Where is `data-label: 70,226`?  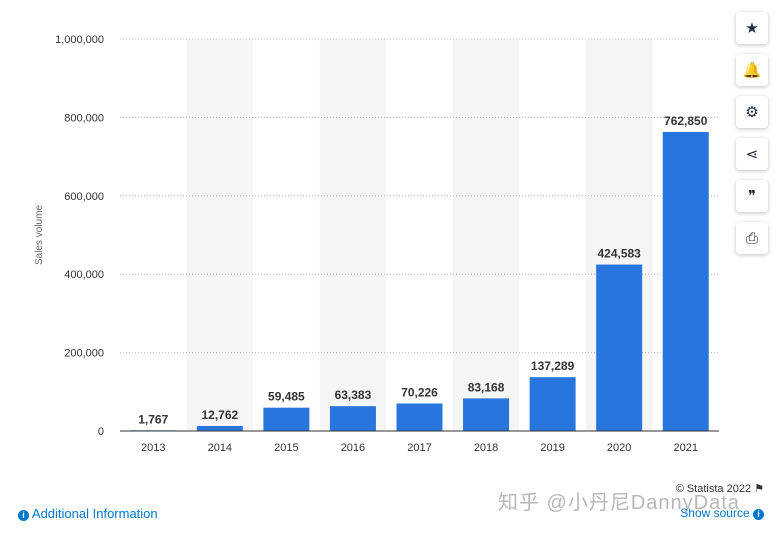 data-label: 70,226 is located at coordinates (419, 392).